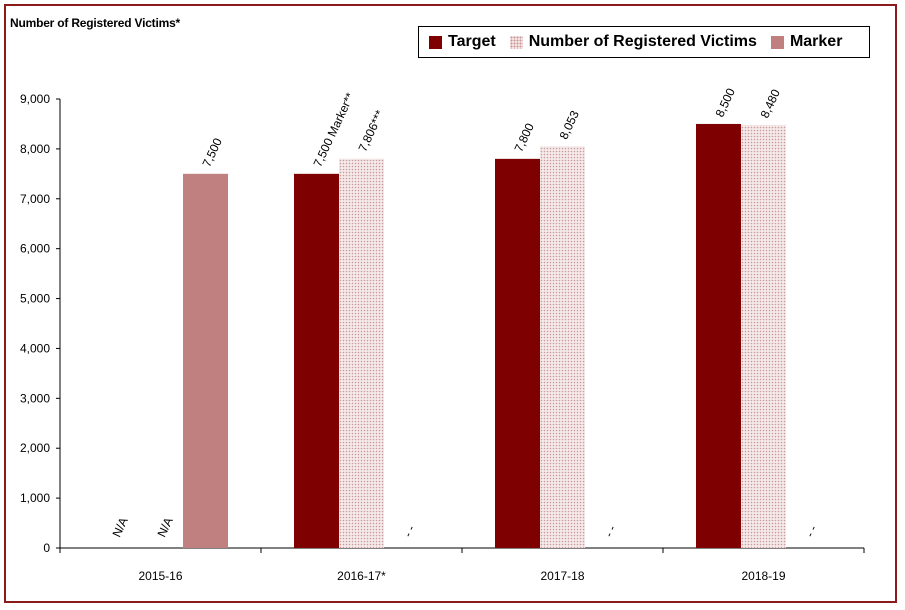 This screenshot has width=905, height=610. I want to click on x-tick-label-2015-16: 2015-16, so click(160, 576).